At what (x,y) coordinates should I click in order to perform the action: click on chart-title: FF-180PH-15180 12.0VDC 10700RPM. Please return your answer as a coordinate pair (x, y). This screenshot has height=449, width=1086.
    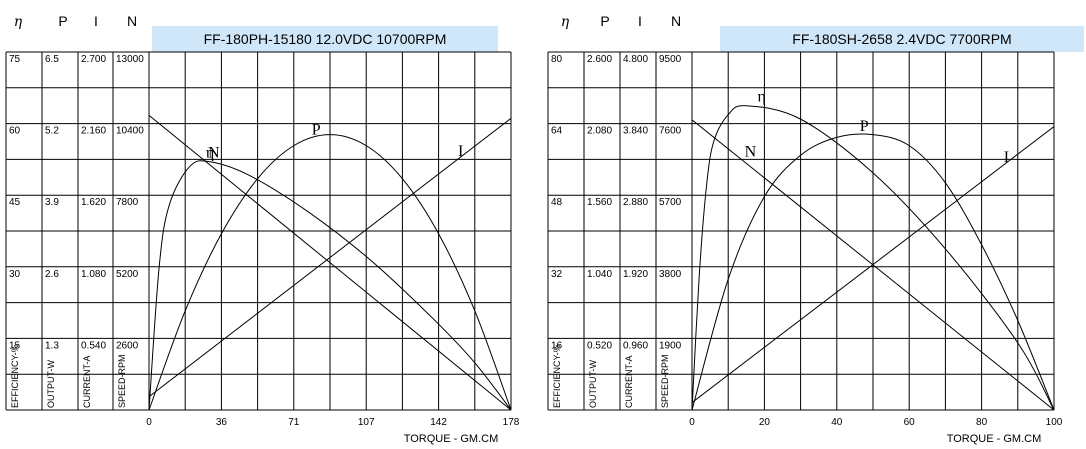
    Looking at the image, I should click on (325, 39).